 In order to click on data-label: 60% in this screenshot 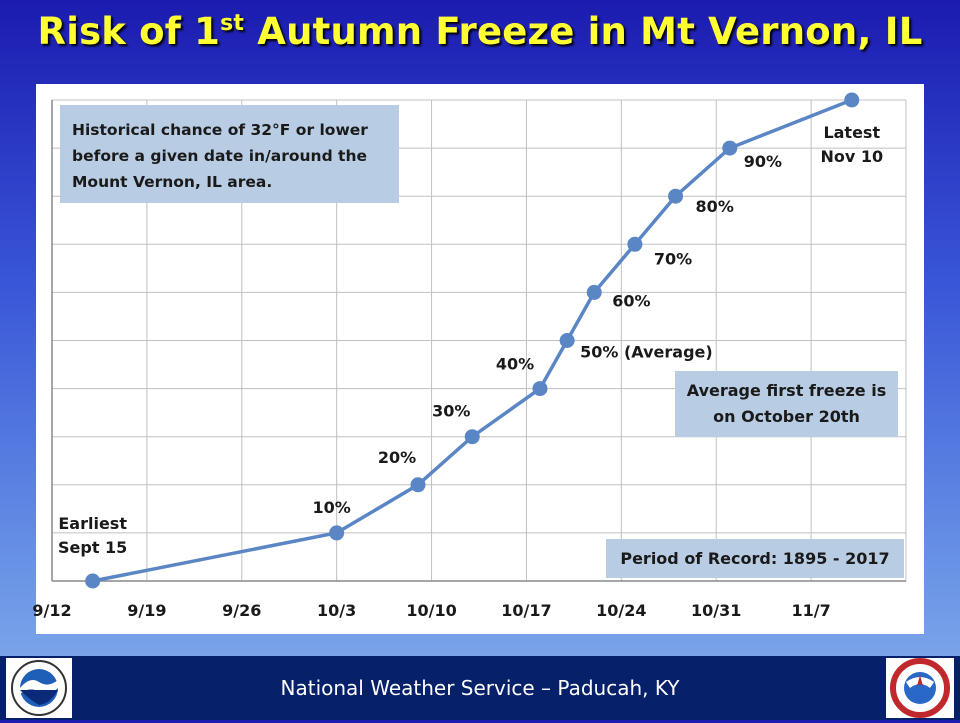, I will do `click(631, 300)`.